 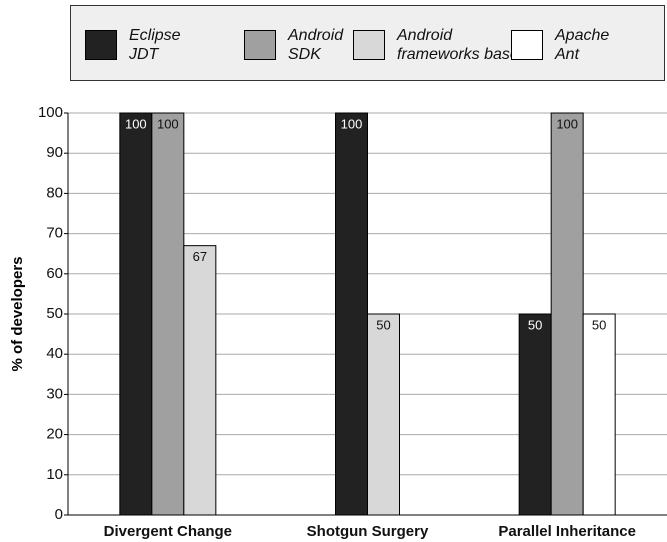 I want to click on x-tick-label: Parallel Inheritance, so click(x=567, y=531).